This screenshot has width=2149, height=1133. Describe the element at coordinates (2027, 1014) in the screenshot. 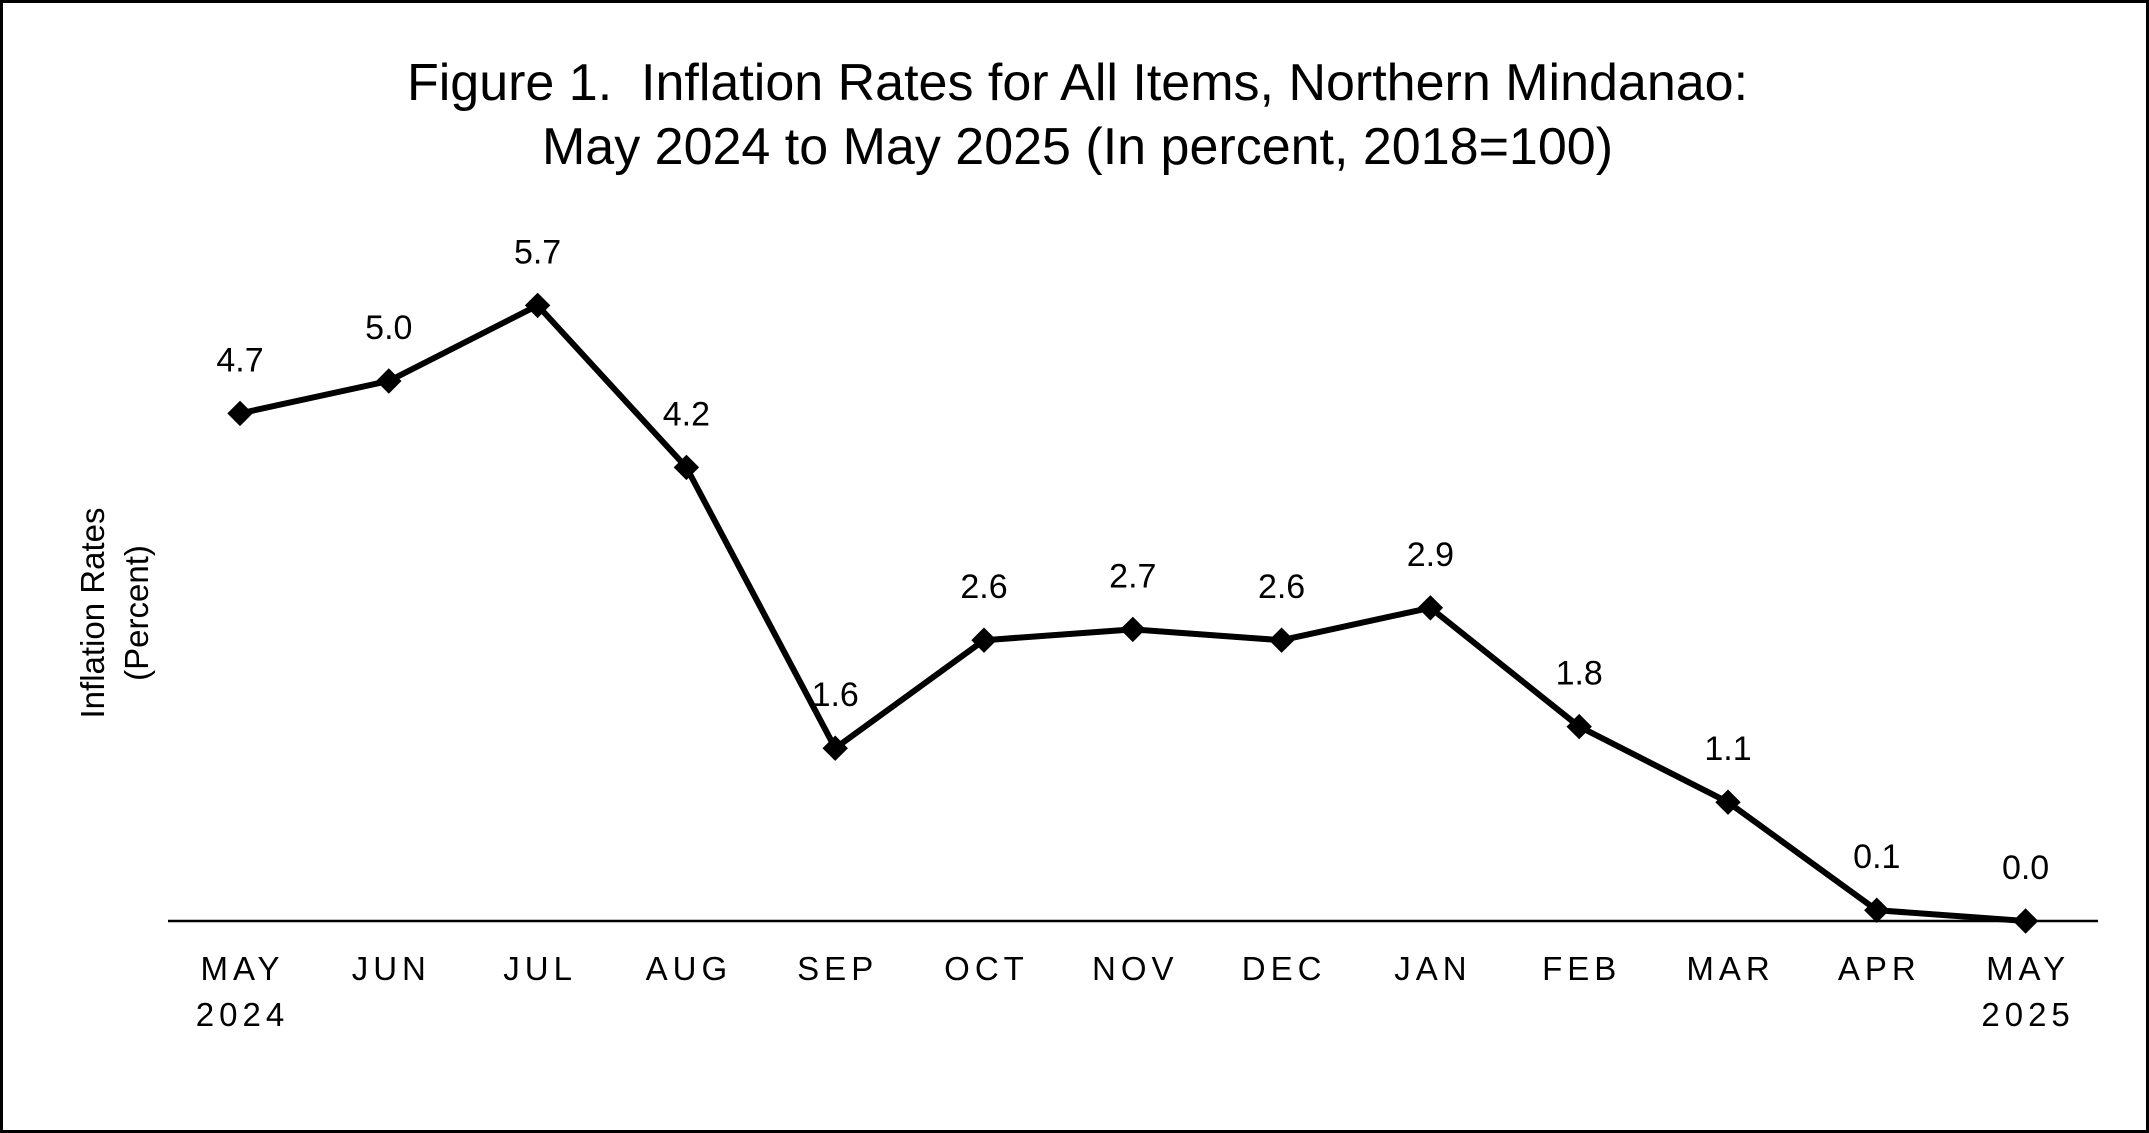

I see `x-tick-year-label: 2025` at that location.